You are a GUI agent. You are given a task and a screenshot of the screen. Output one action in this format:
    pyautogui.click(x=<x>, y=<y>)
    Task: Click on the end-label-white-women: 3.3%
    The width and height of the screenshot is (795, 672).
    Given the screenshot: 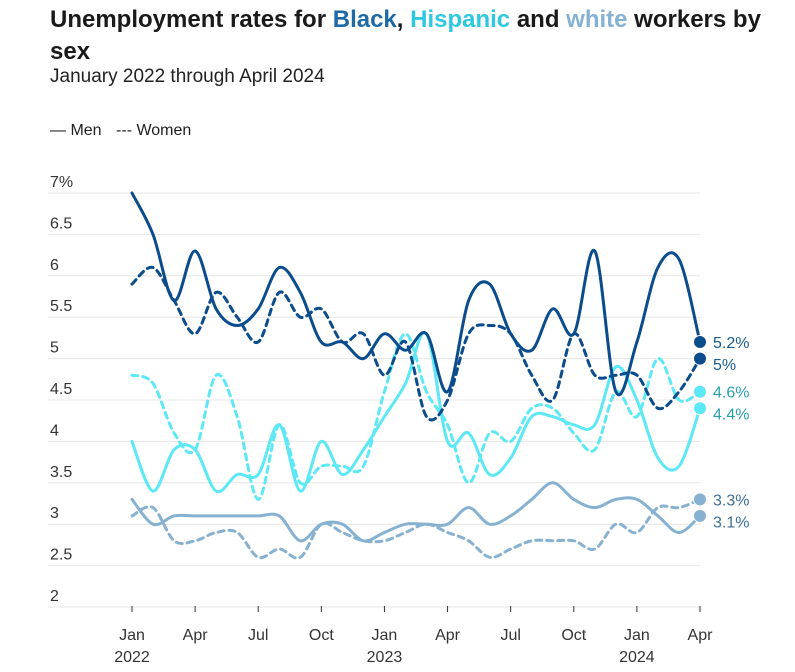 What is the action you would take?
    pyautogui.click(x=731, y=500)
    